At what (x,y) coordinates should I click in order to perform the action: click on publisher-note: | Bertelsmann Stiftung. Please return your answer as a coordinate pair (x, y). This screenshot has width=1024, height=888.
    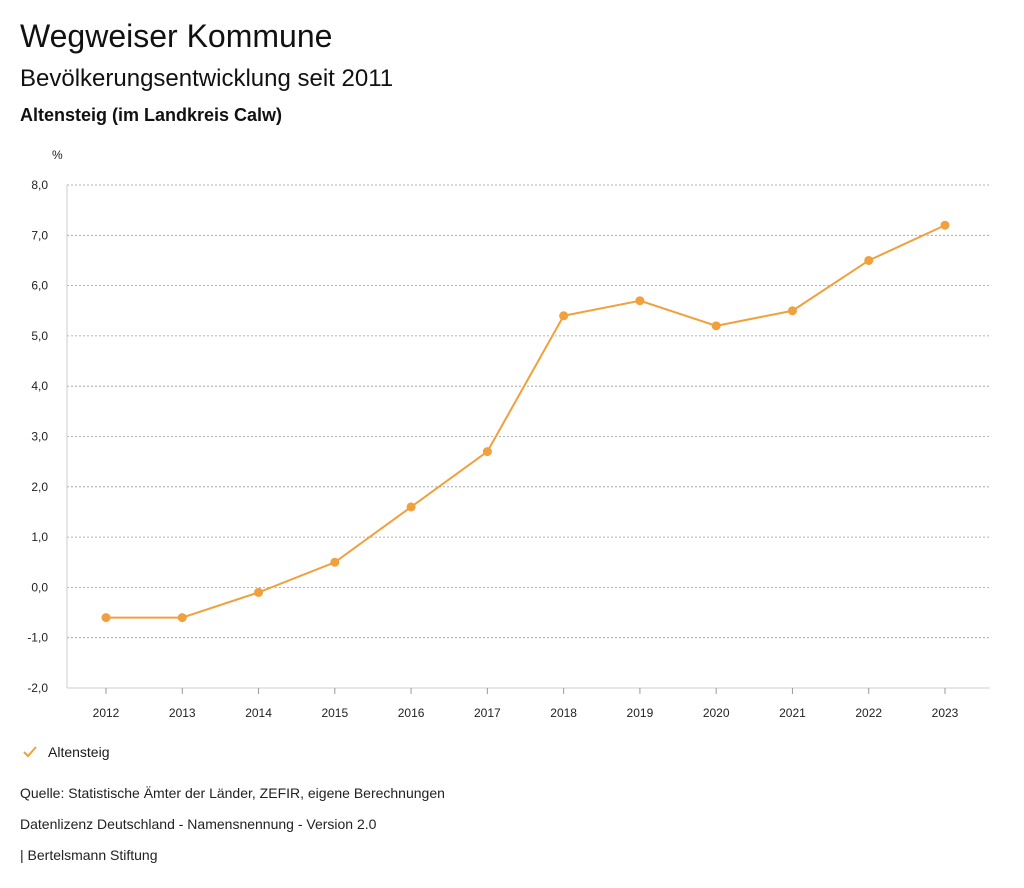
    Looking at the image, I should click on (89, 855).